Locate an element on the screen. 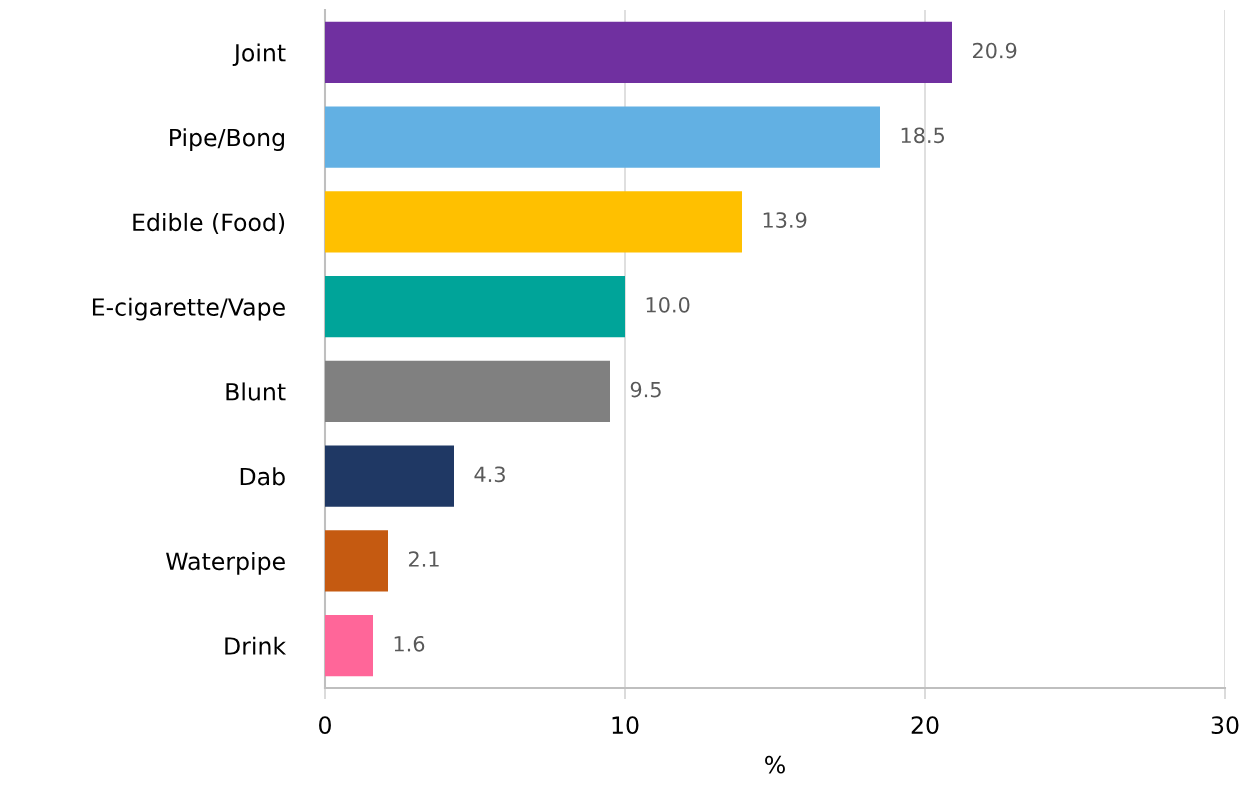  y-tick-label: Waterpipe is located at coordinates (225, 563).